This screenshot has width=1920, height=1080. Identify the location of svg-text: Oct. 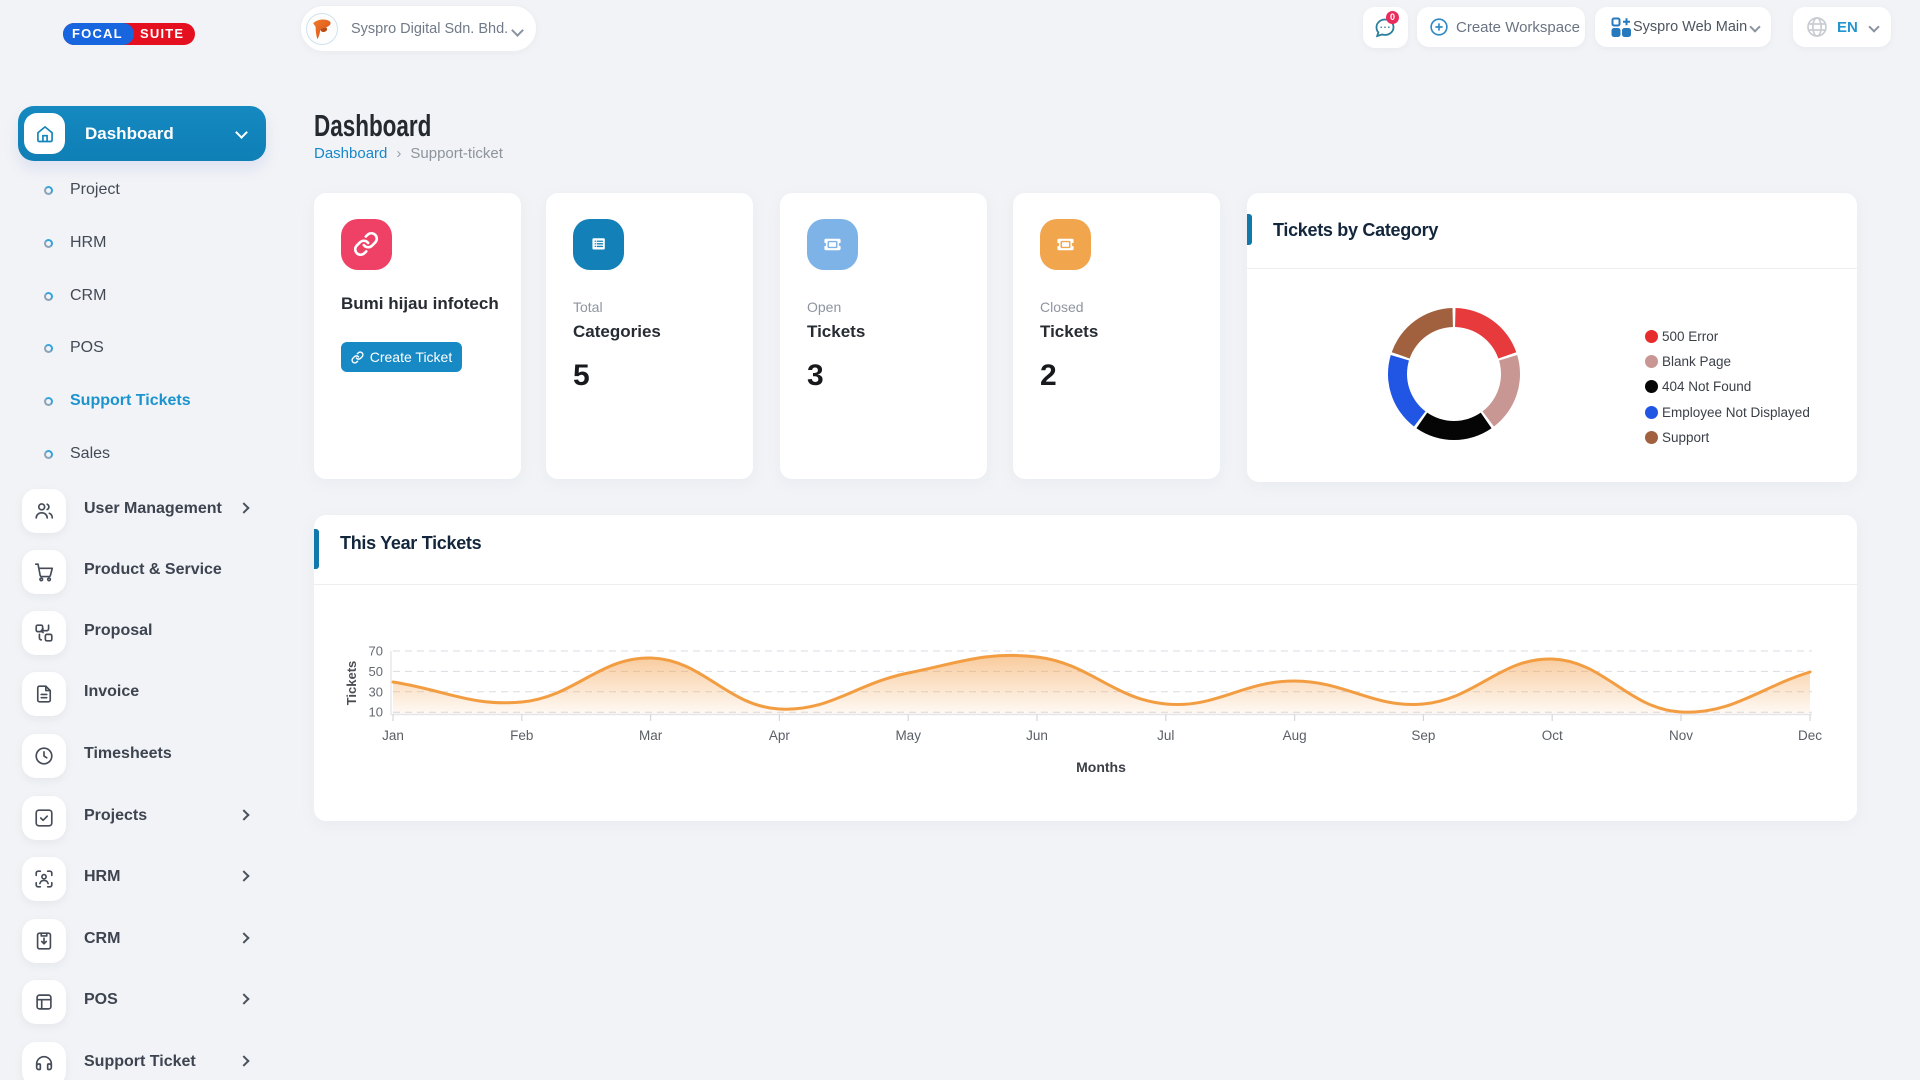
(1552, 735).